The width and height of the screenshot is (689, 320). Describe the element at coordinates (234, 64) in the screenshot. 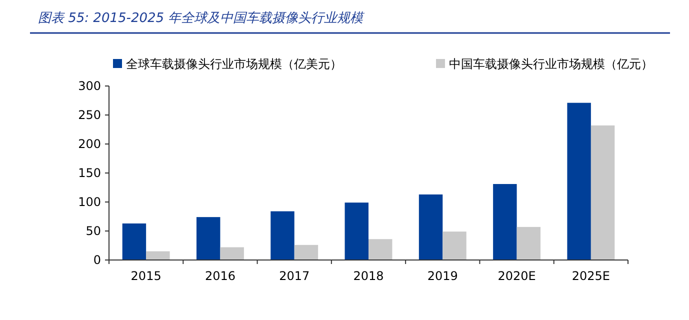

I see `legend-label: 全球车载摄像头行业市场规模（亿美元）` at that location.